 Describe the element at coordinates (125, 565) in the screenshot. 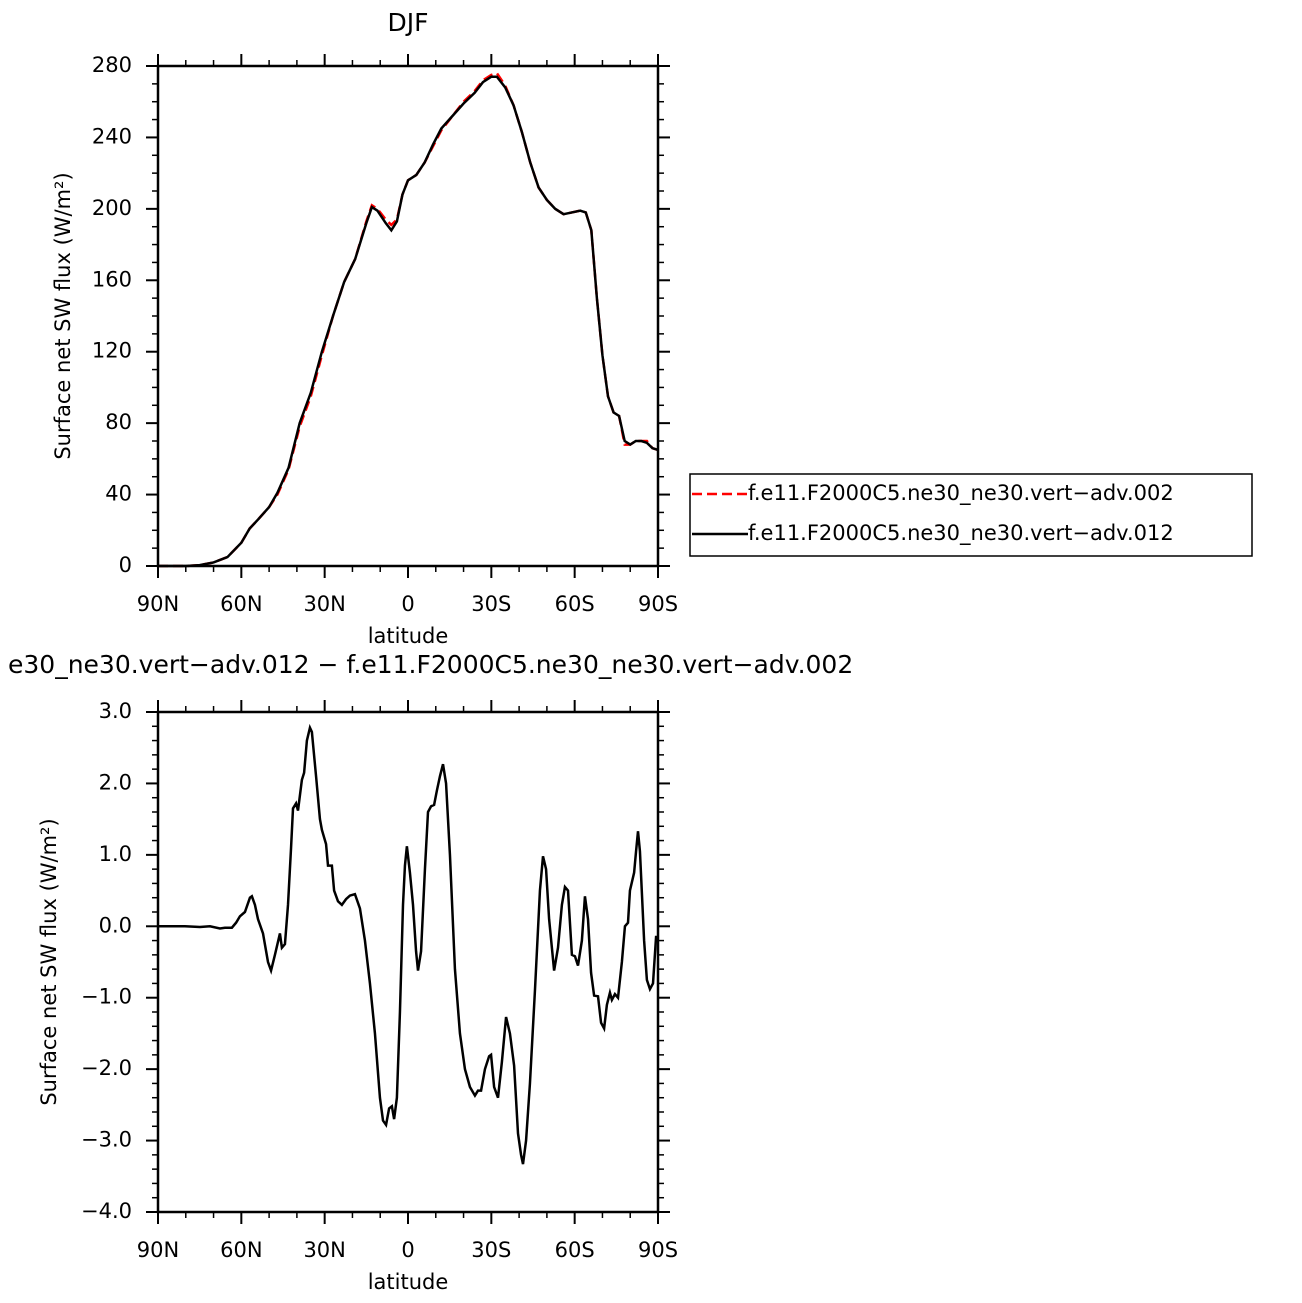

I see `y-tick-label: 0` at that location.